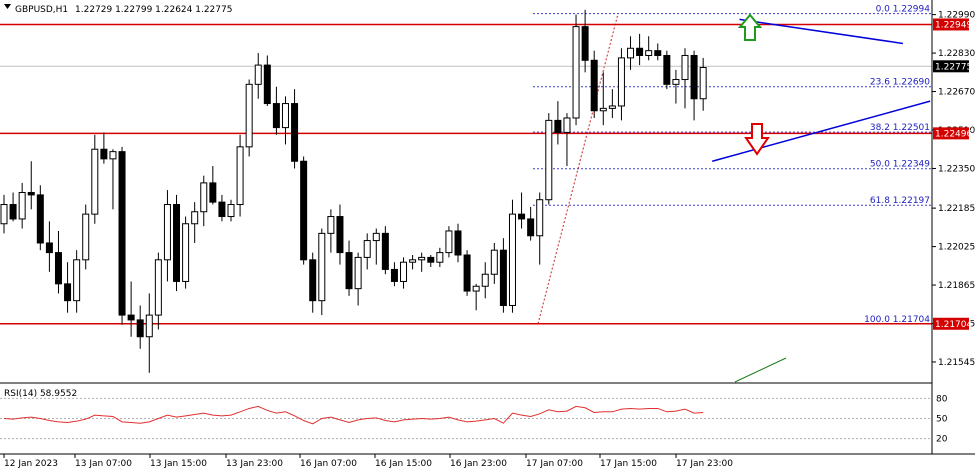  I want to click on rsi-tick-label: 50, so click(942, 420).